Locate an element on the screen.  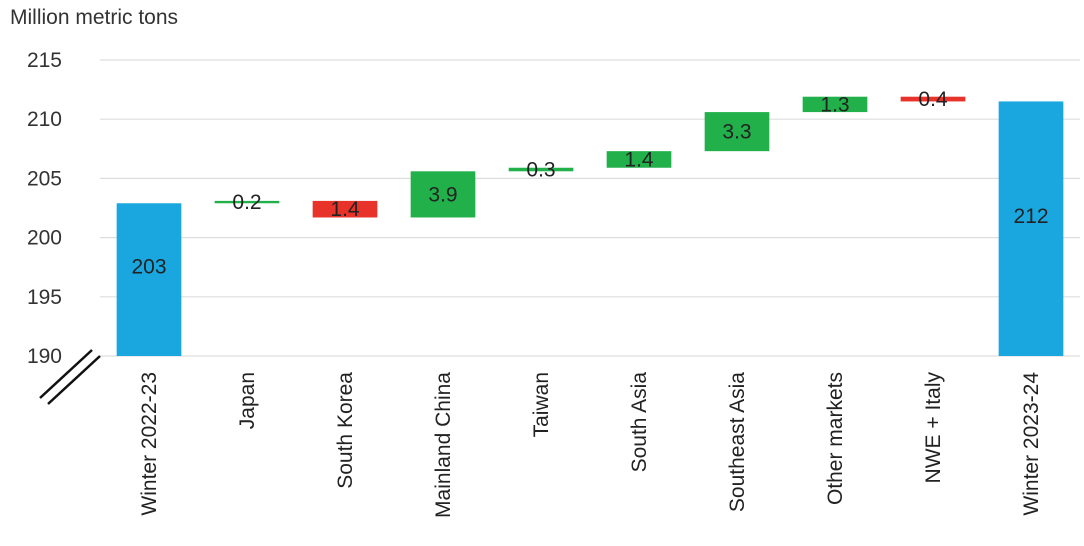
x-category-label-4: Mainland China is located at coordinates (443, 445).